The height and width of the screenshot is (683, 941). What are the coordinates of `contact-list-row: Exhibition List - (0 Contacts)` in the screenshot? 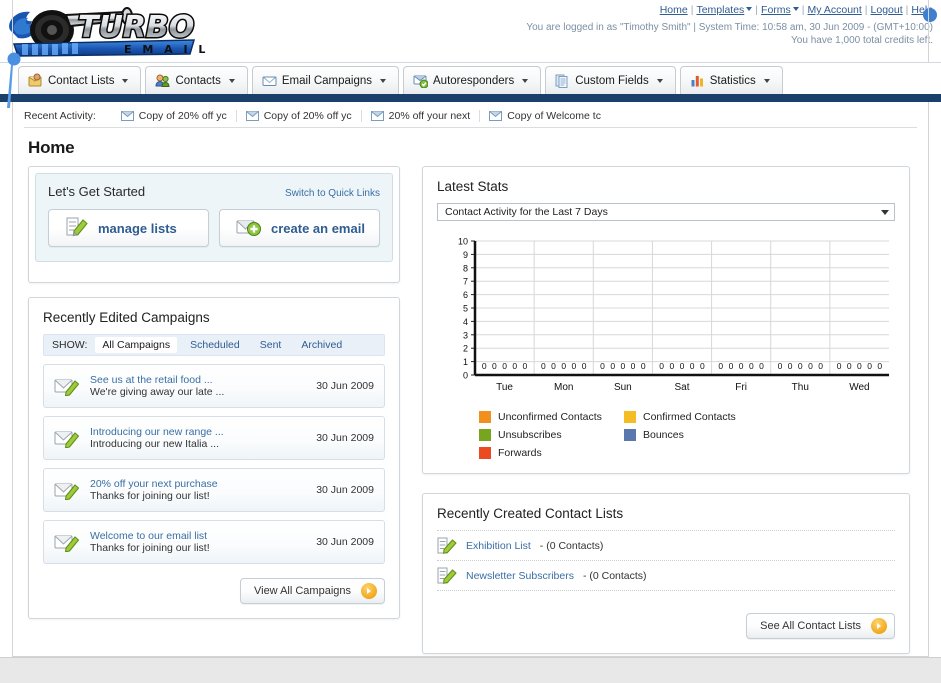 It's located at (666, 545).